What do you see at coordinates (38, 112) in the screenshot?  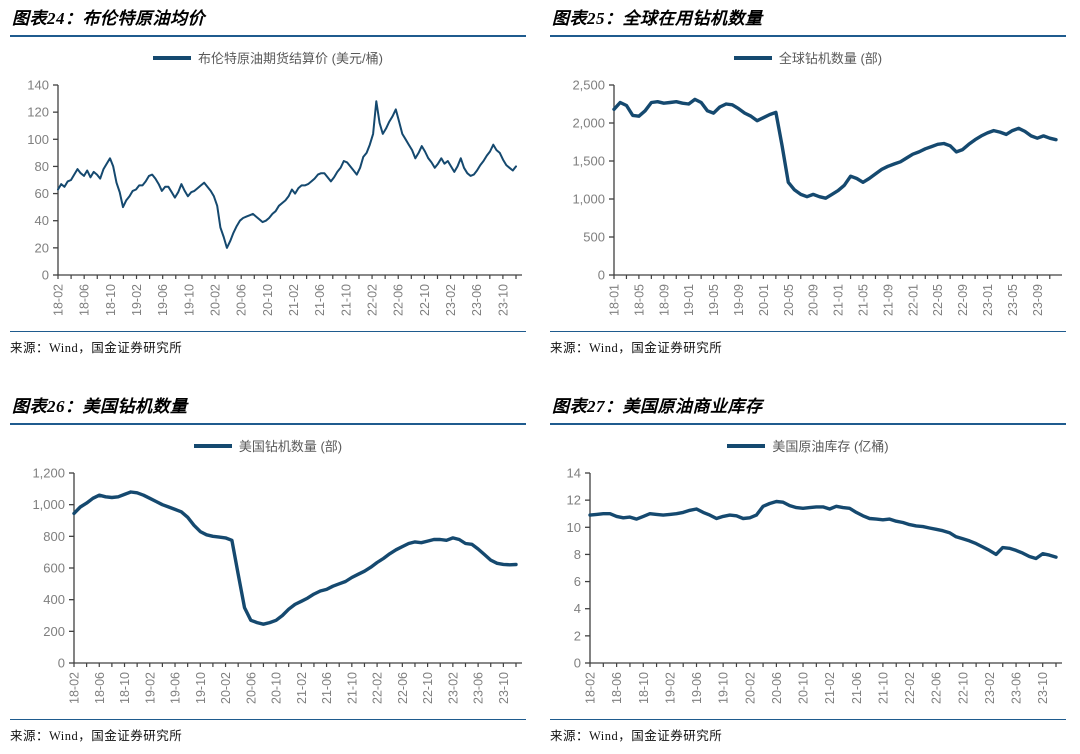 I see `svg-text: 120` at bounding box center [38, 112].